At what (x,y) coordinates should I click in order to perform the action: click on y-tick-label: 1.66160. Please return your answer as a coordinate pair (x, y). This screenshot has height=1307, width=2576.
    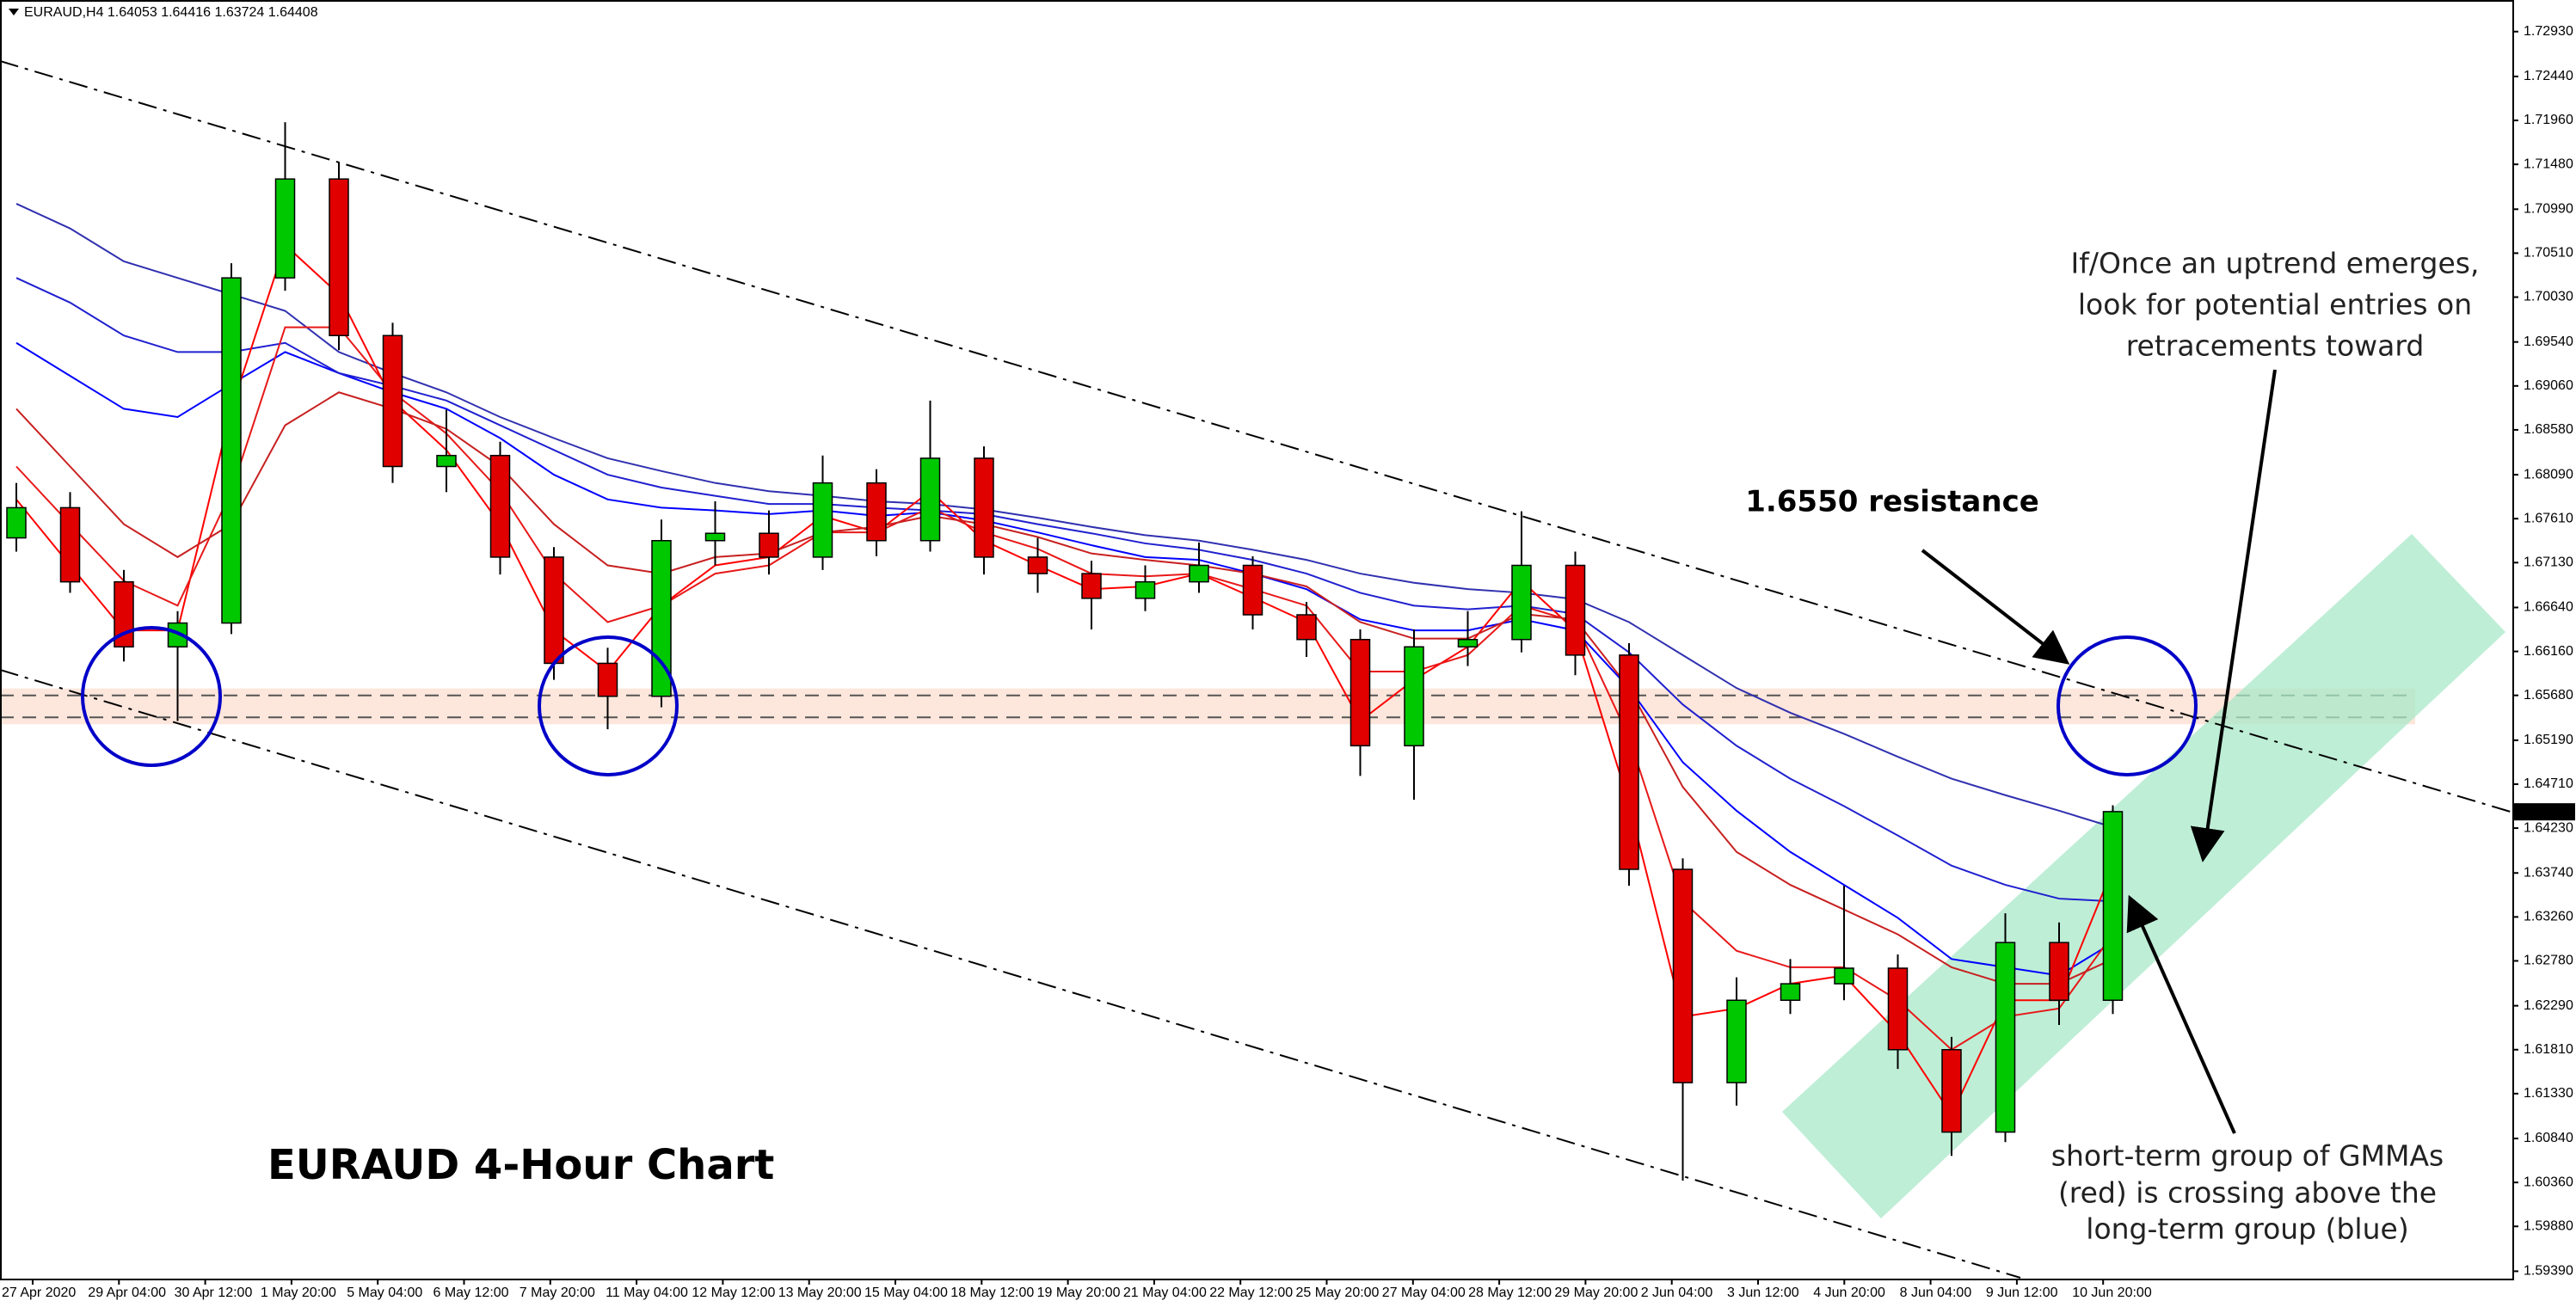
    Looking at the image, I should click on (2548, 651).